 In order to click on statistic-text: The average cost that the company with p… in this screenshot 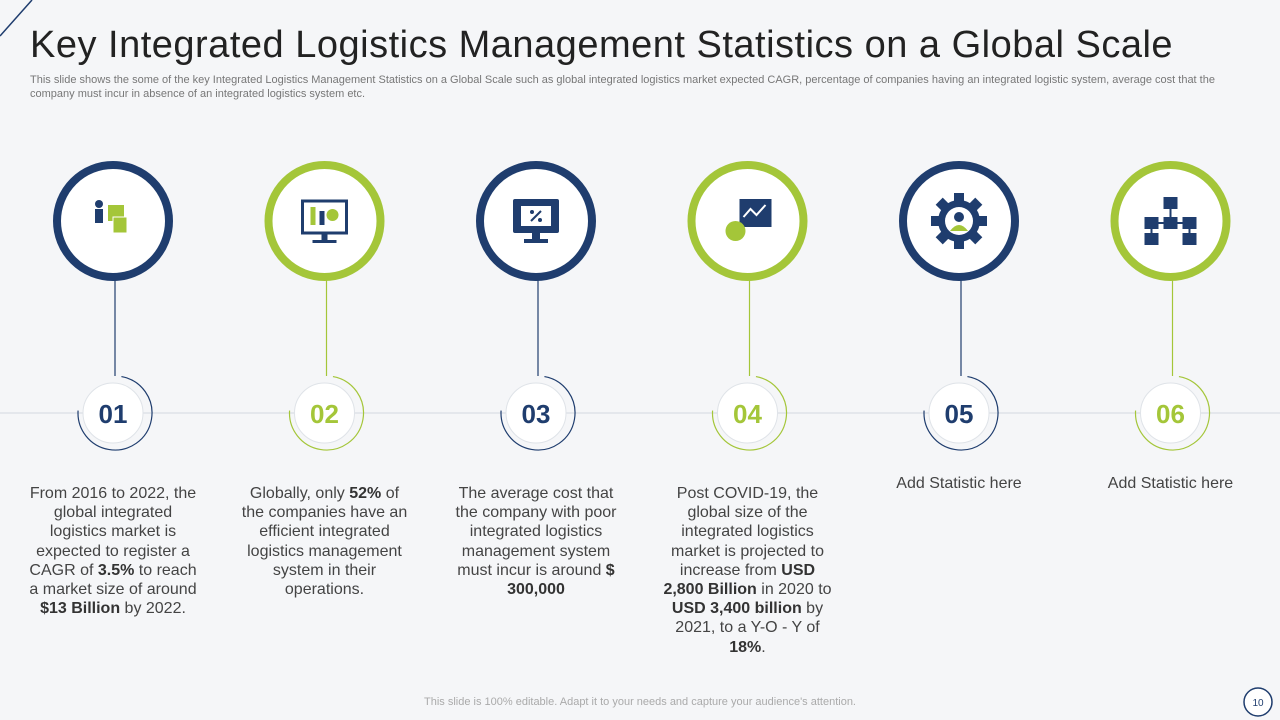, I will do `click(536, 541)`.